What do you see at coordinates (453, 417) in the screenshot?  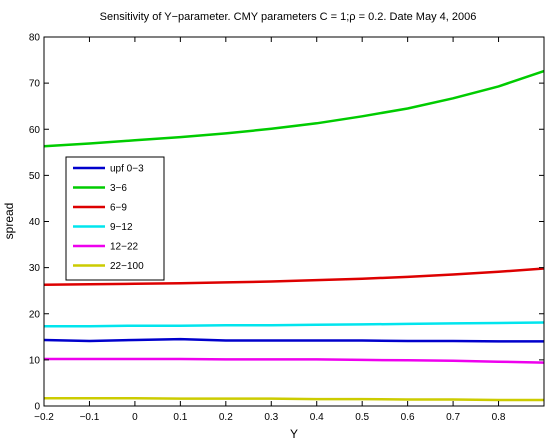 I see `x-tick-label: 0.7` at bounding box center [453, 417].